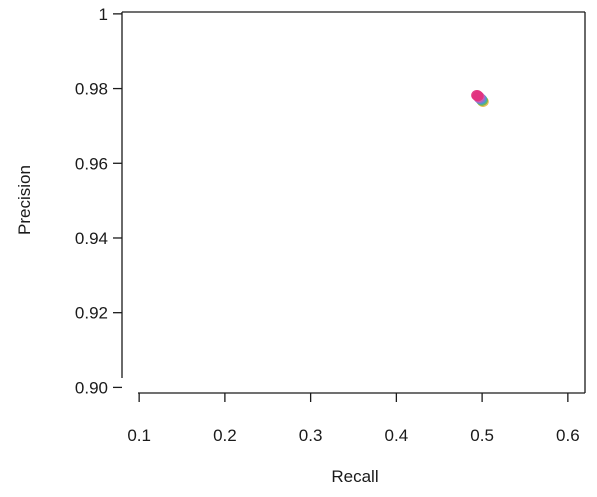 The width and height of the screenshot is (597, 497). What do you see at coordinates (91, 163) in the screenshot?
I see `y-tick-label: 0.96` at bounding box center [91, 163].